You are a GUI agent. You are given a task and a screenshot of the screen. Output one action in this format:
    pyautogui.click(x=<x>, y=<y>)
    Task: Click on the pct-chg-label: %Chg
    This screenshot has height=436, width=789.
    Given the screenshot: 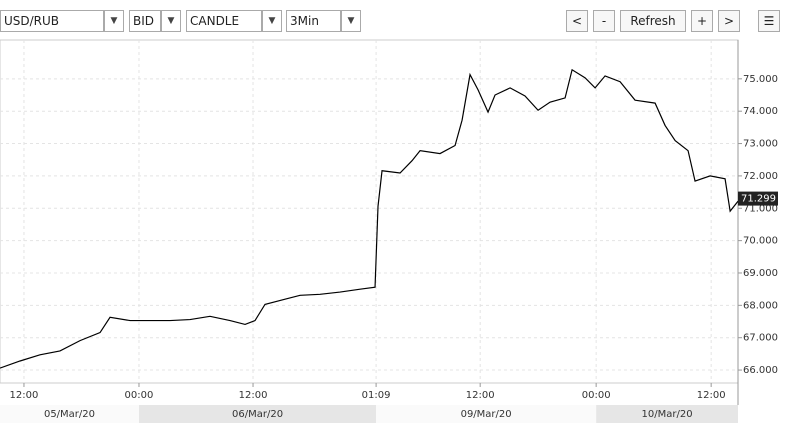 What is the action you would take?
    pyautogui.click(x=157, y=48)
    